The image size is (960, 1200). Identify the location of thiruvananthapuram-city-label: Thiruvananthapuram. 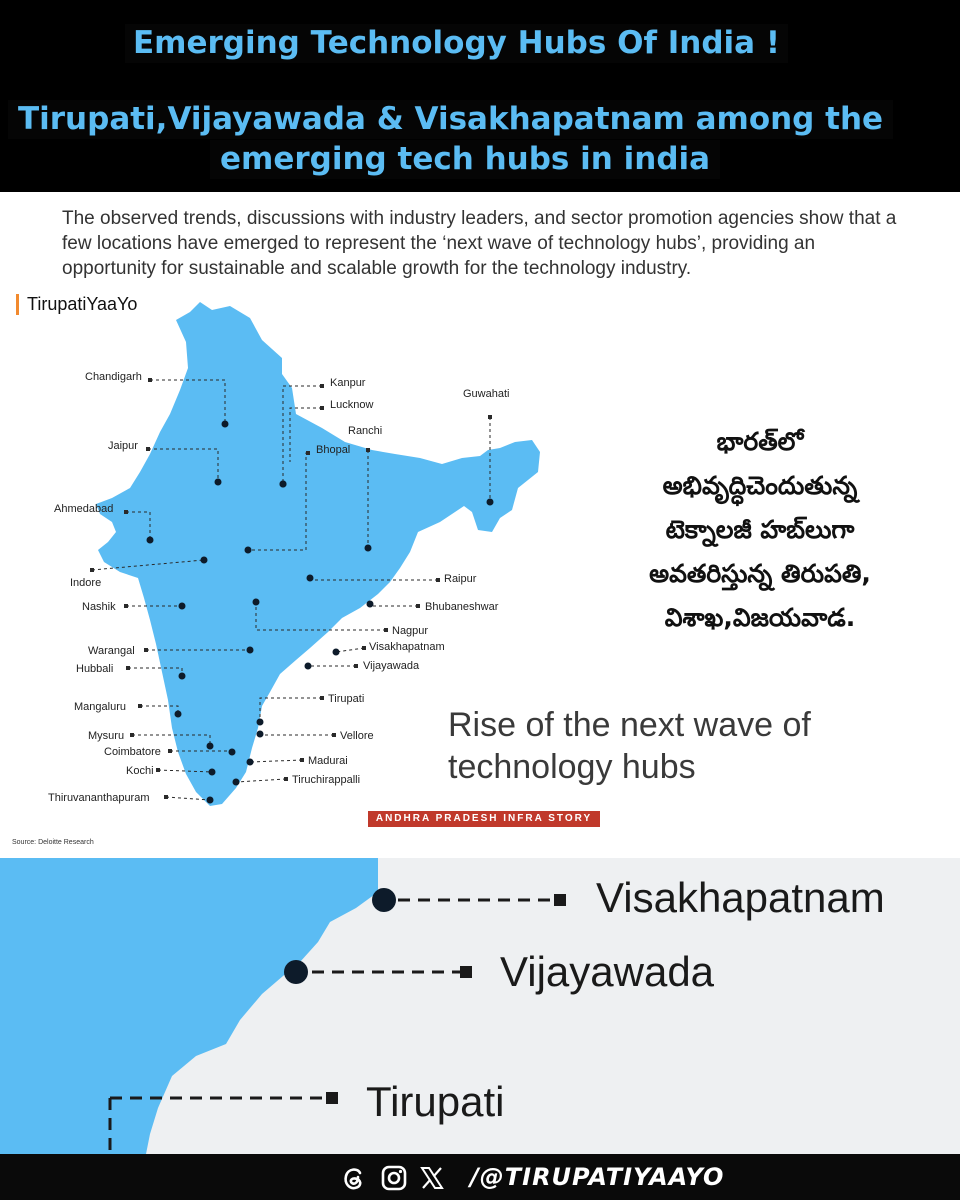
(99, 798).